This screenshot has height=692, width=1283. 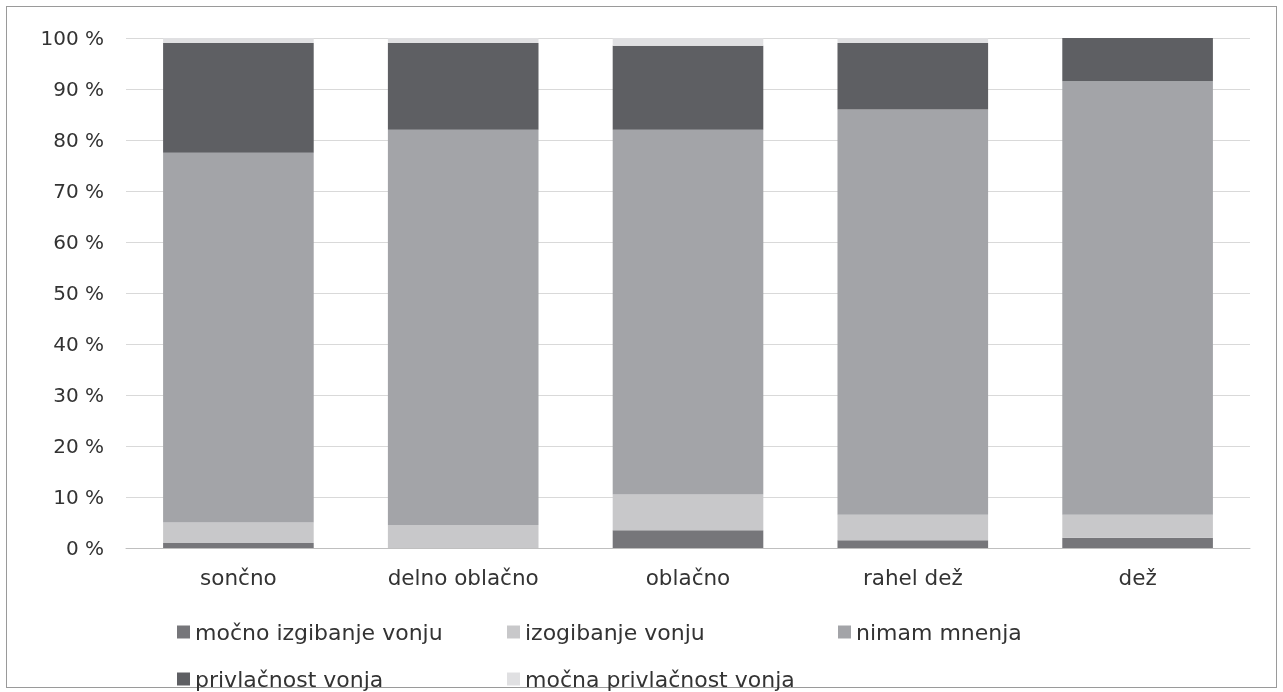 What do you see at coordinates (78, 191) in the screenshot?
I see `y-tick-label: 70 %` at bounding box center [78, 191].